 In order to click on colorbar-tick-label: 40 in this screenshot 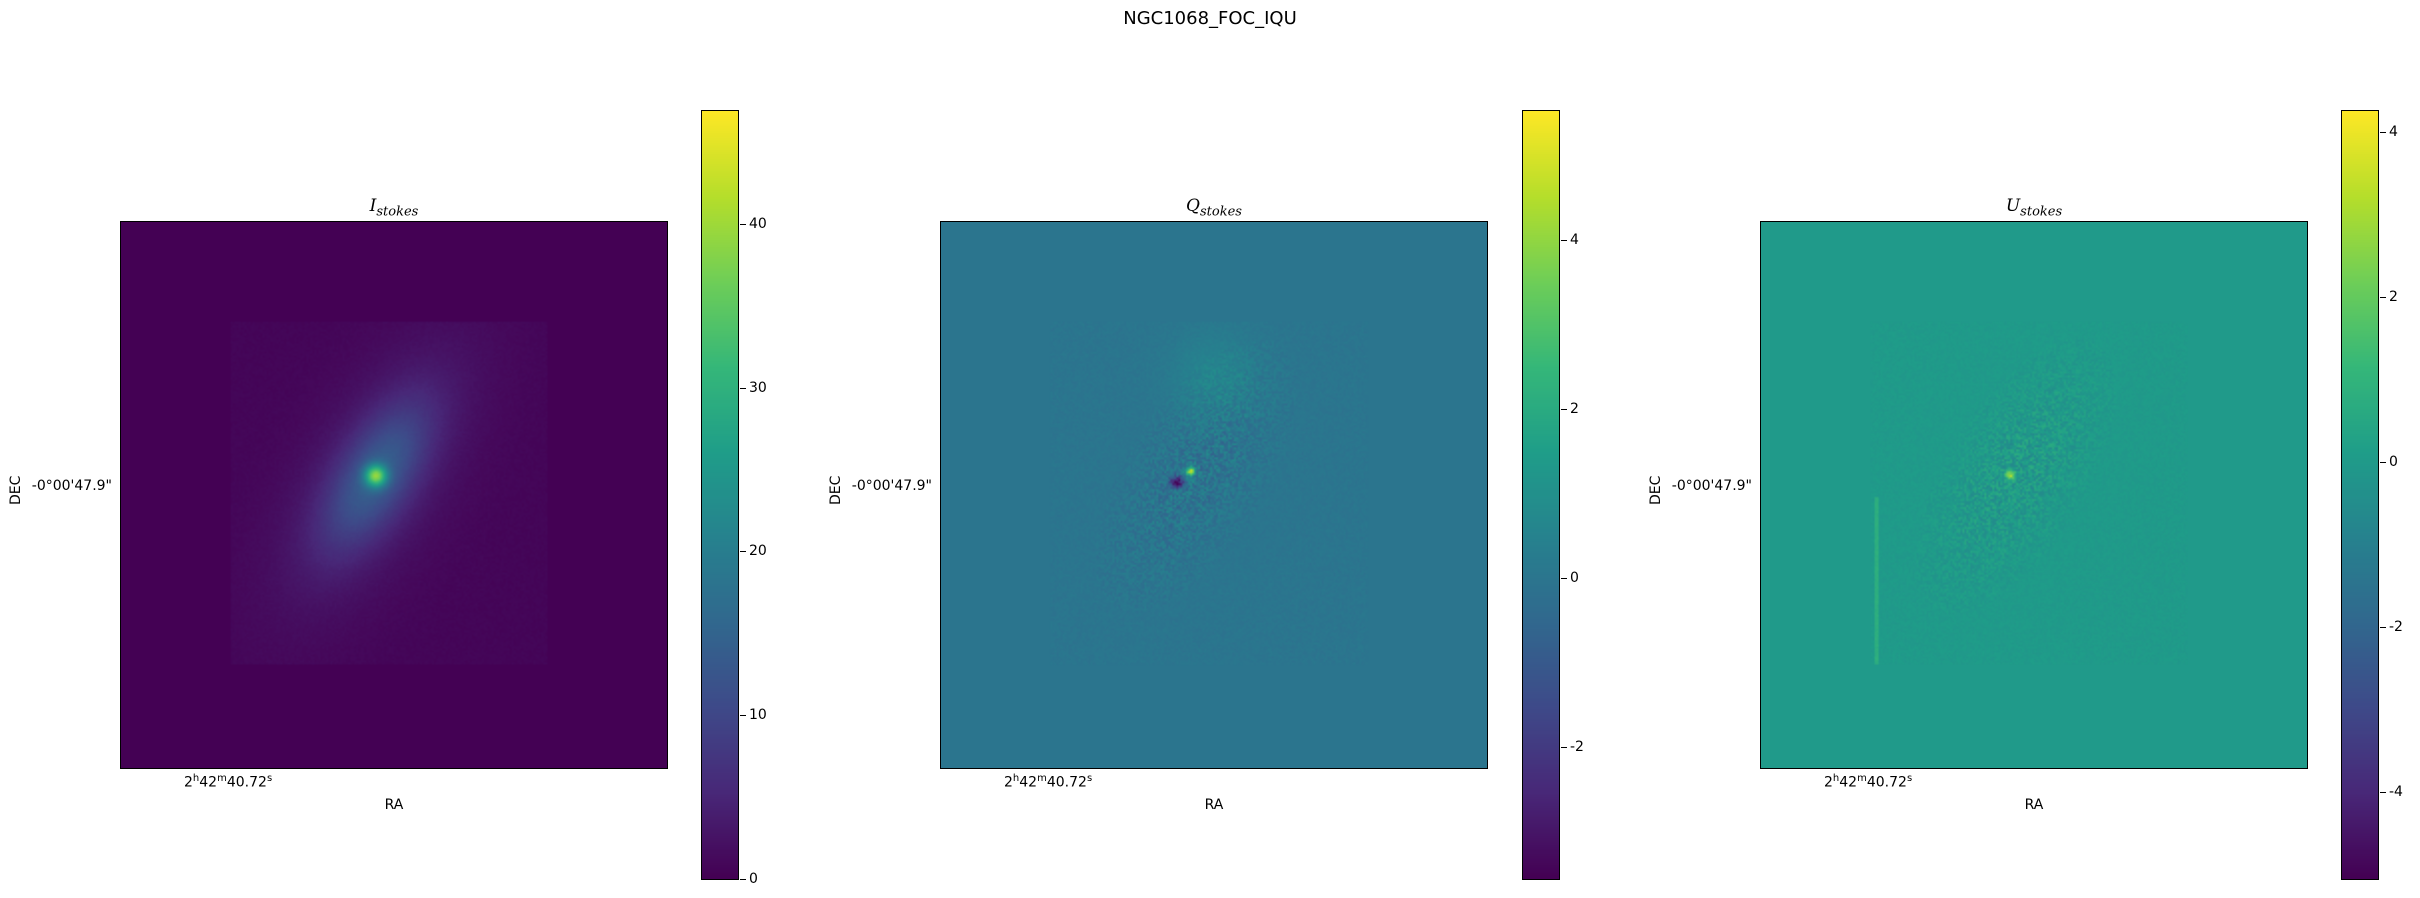, I will do `click(753, 223)`.